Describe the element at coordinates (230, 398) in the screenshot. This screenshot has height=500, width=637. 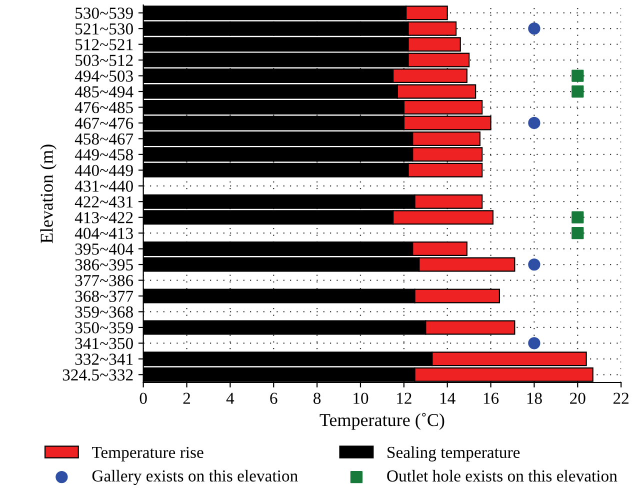
I see `x-tick-label: 4` at that location.